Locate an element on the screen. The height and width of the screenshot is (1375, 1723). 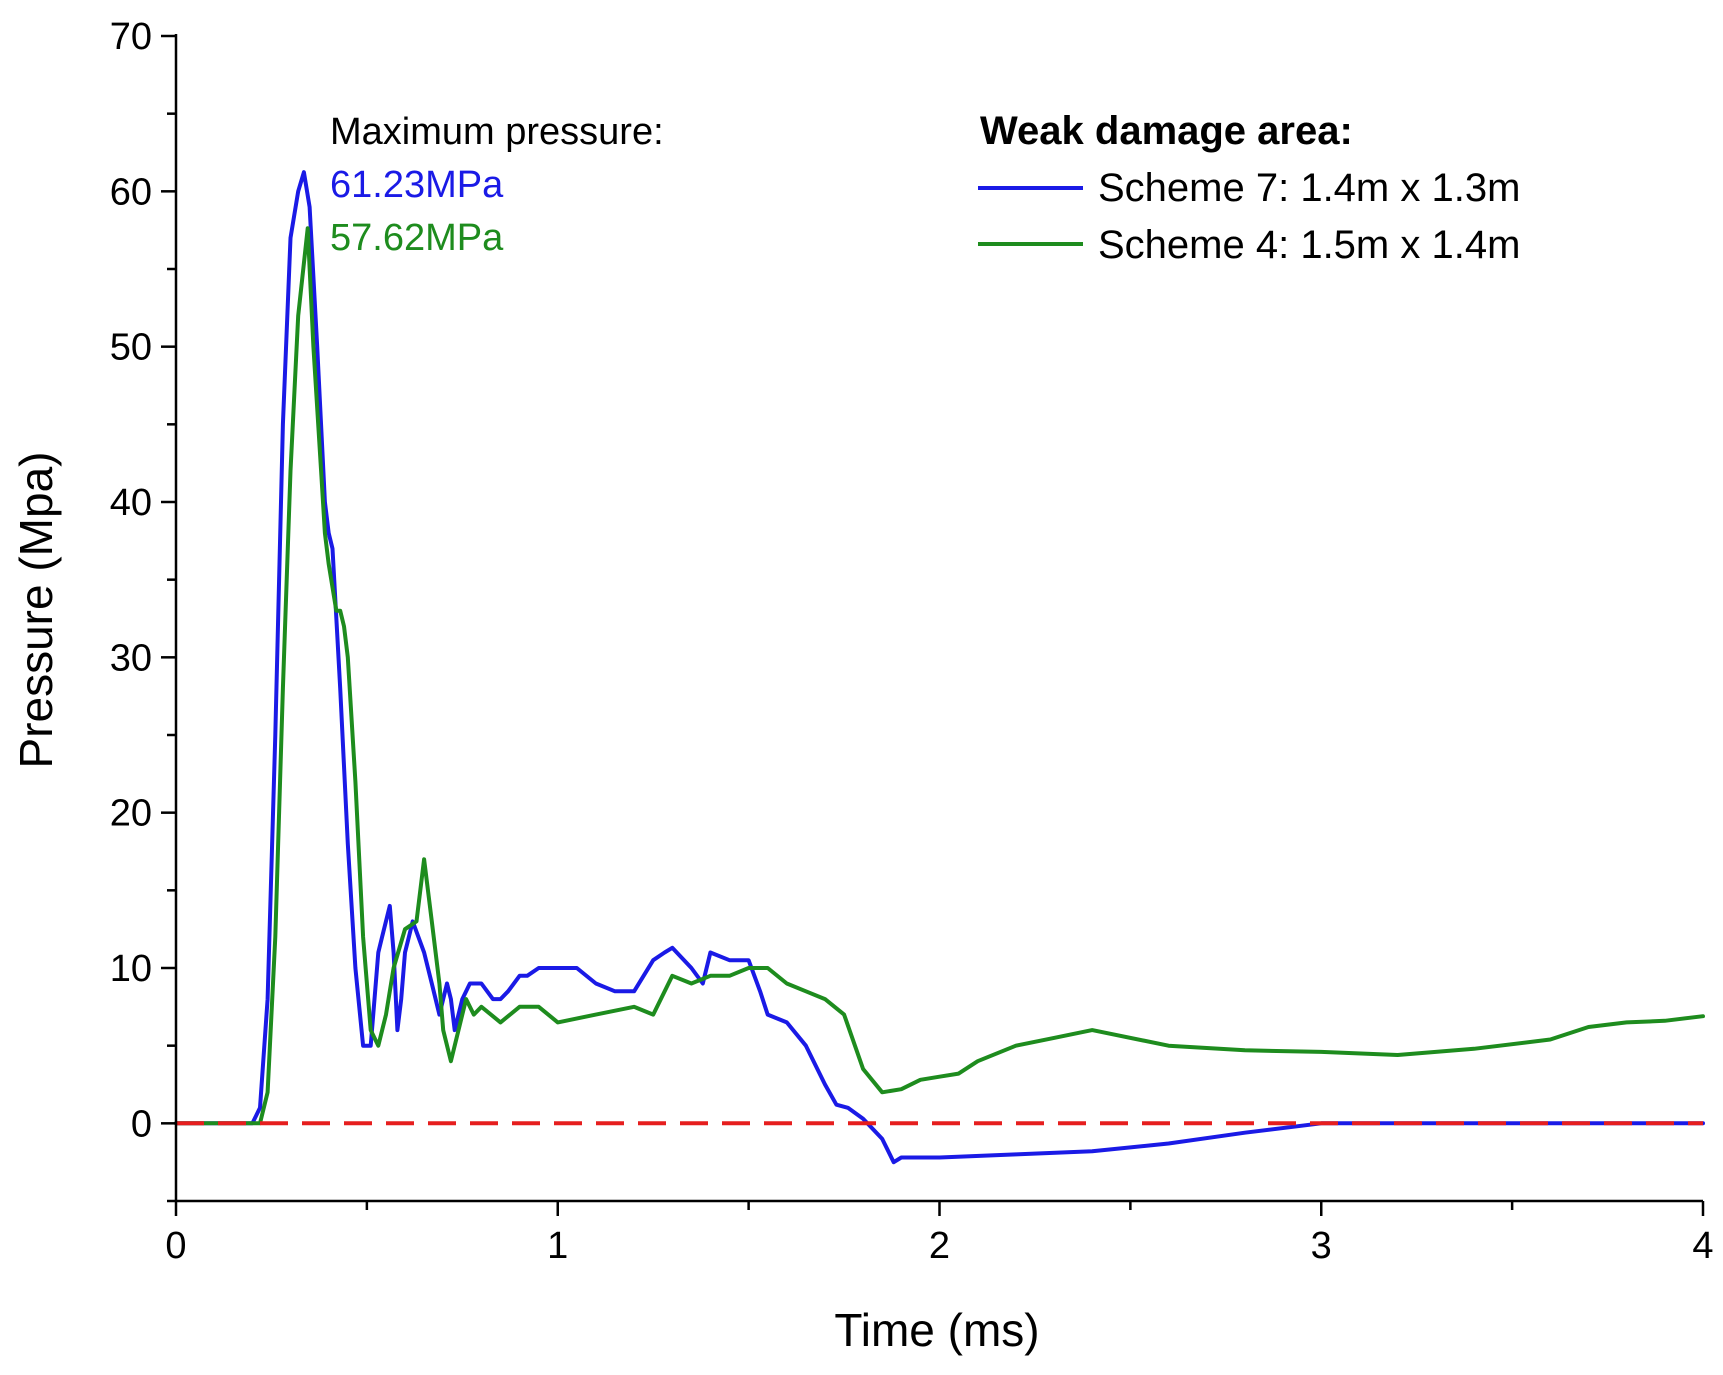
annotation-value-scheme-7: 61.23MPa is located at coordinates (417, 185).